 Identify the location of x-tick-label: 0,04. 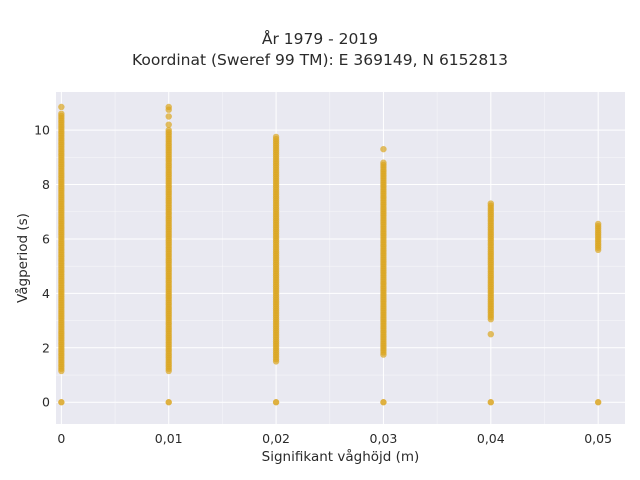
(491, 438).